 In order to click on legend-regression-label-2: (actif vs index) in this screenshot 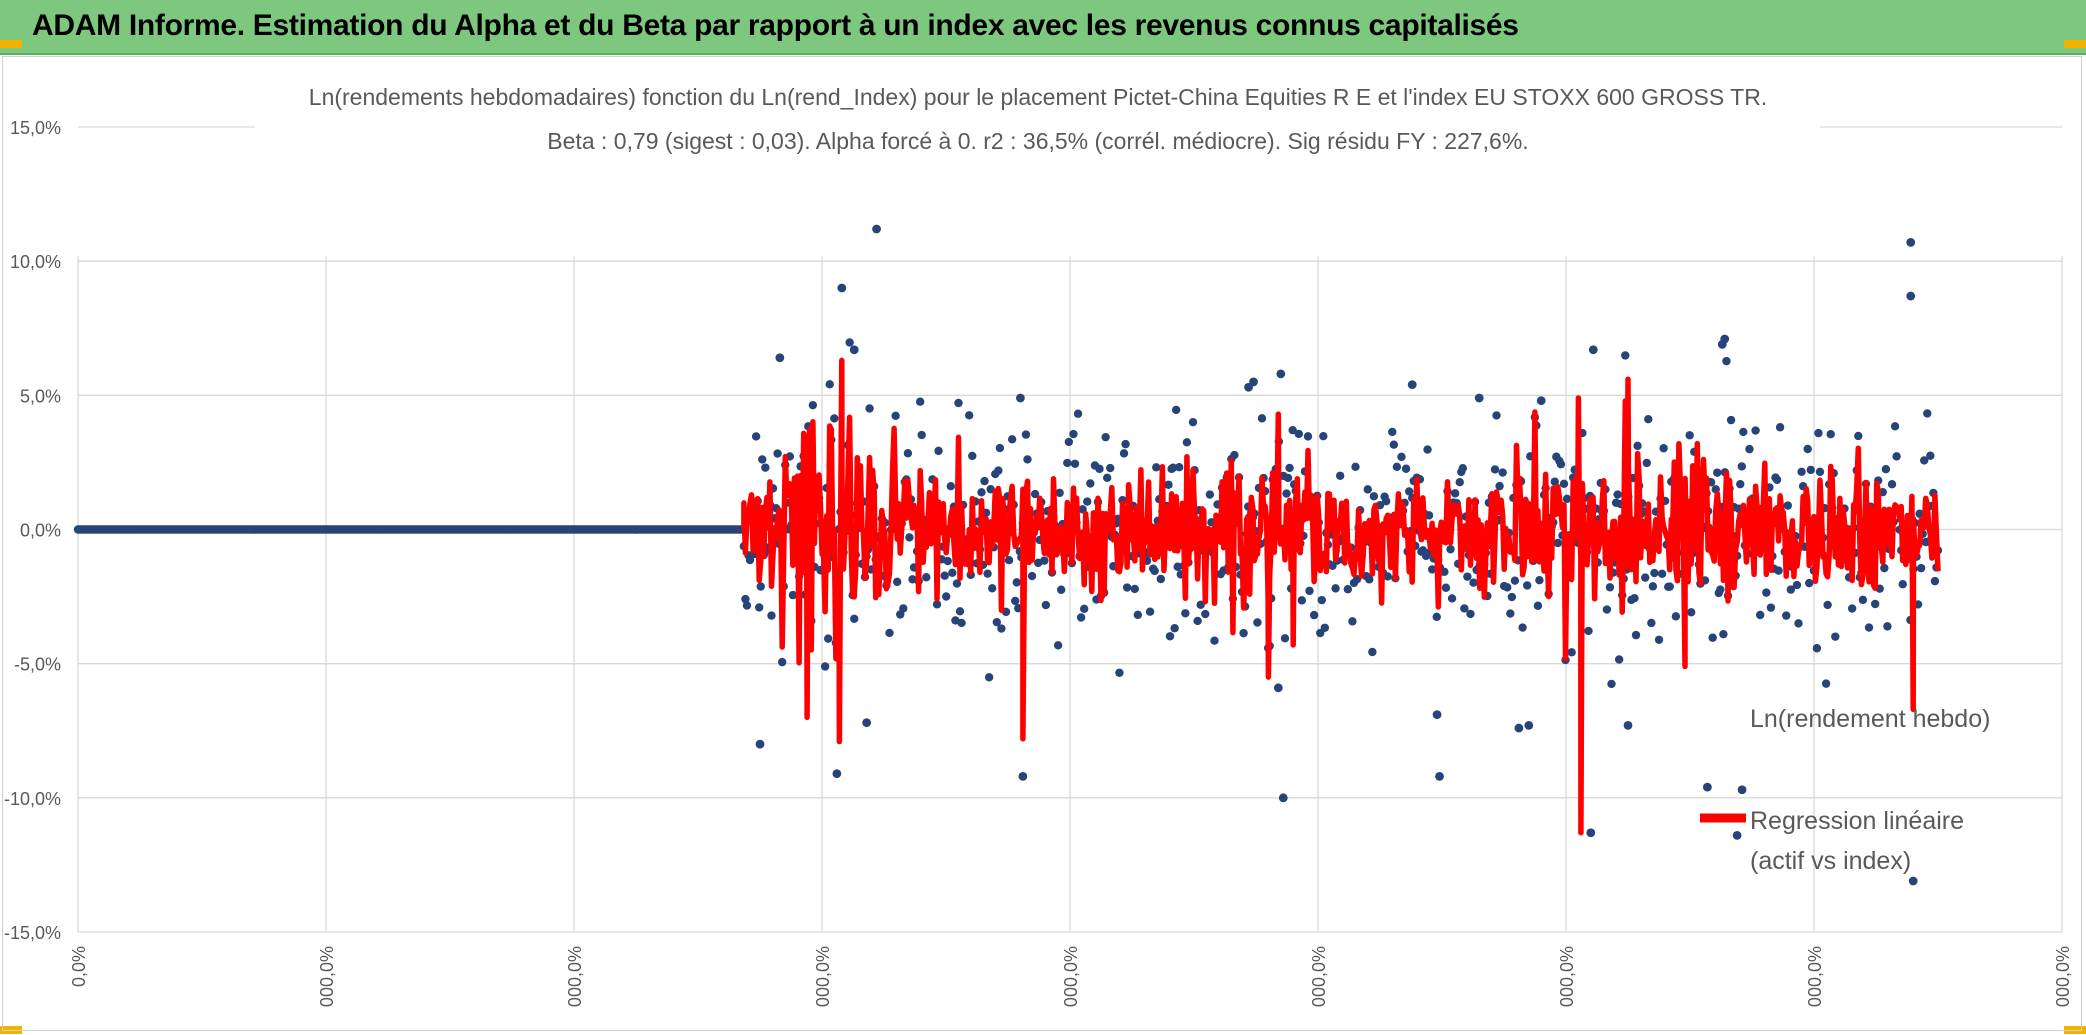, I will do `click(1830, 861)`.